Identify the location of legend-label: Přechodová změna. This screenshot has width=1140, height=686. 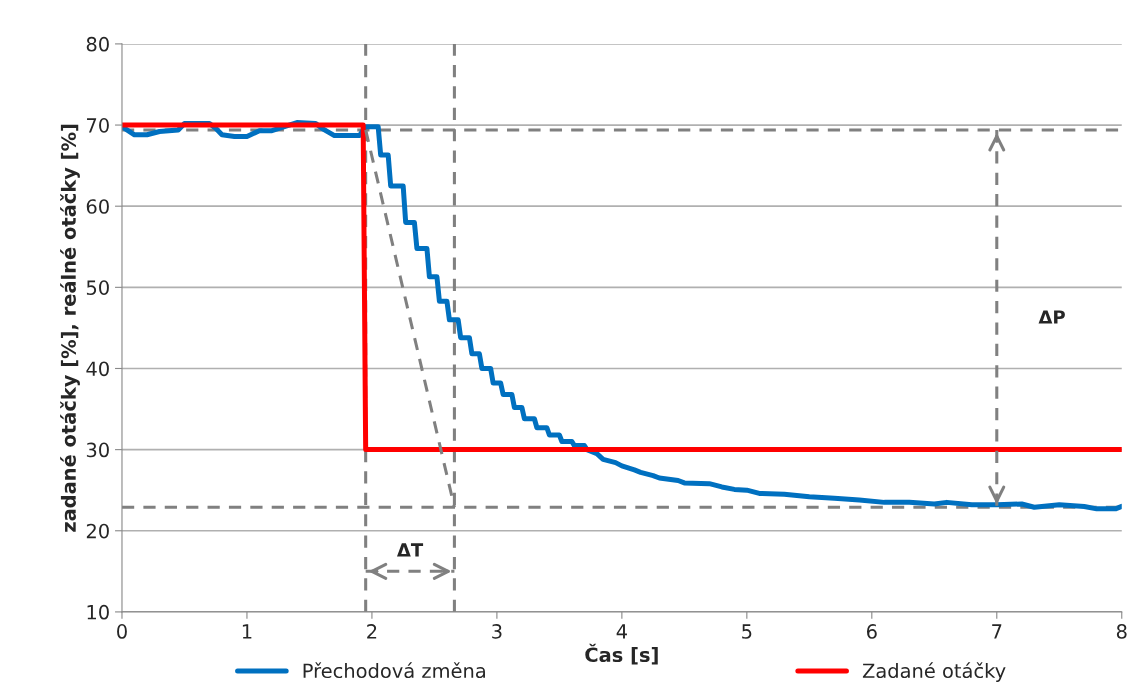
(394, 670).